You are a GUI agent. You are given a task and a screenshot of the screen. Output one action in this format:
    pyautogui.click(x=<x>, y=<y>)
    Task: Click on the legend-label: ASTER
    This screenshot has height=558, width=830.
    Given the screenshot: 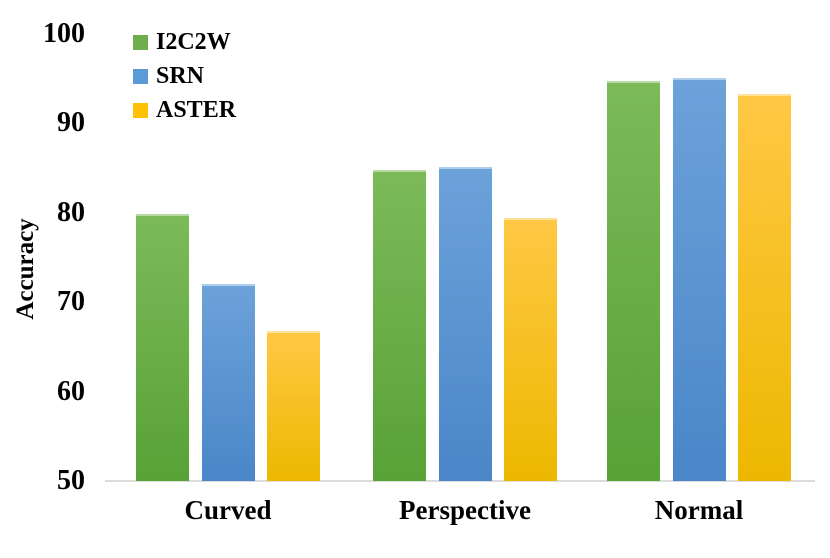 What is the action you would take?
    pyautogui.click(x=196, y=110)
    